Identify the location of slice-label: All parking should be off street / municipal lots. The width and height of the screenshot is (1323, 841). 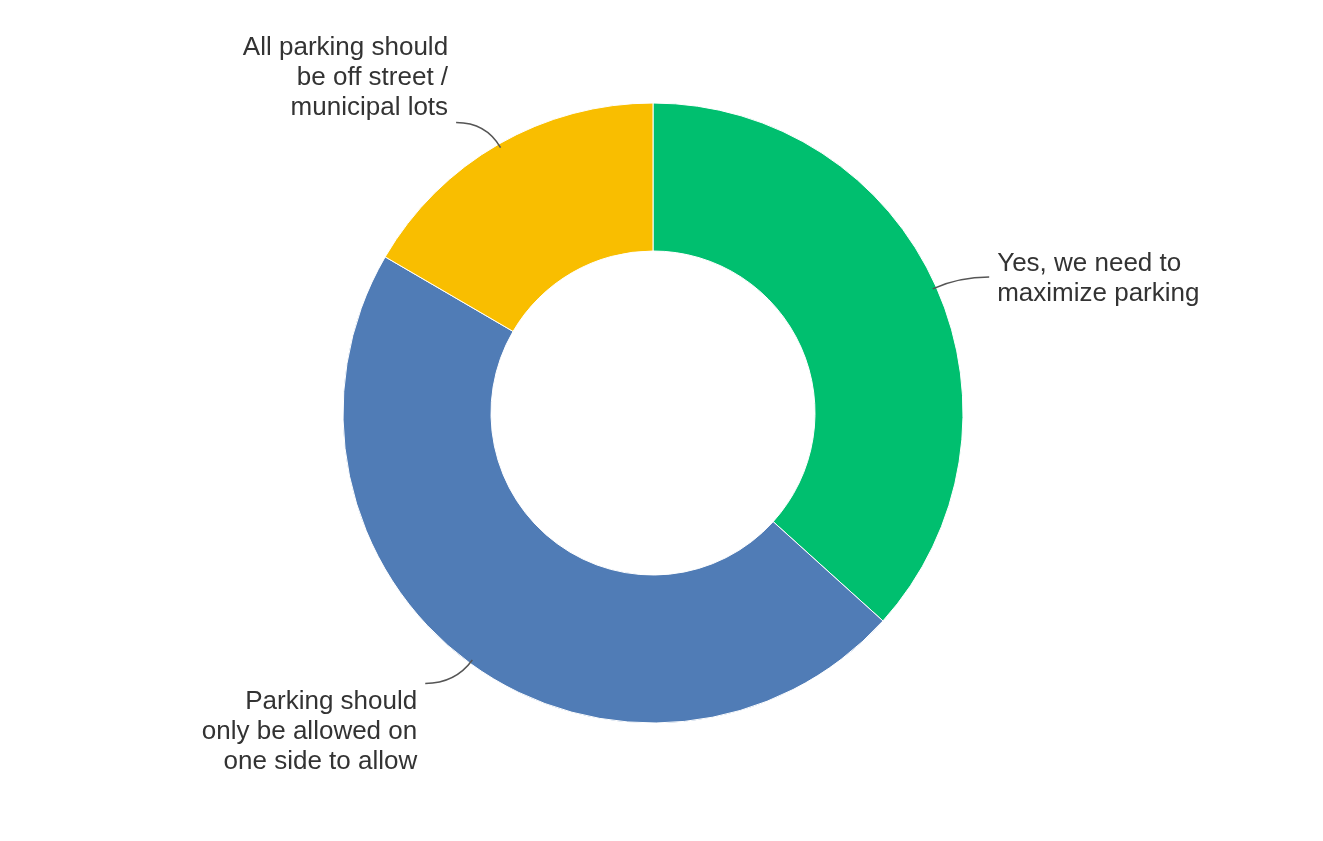
(345, 75).